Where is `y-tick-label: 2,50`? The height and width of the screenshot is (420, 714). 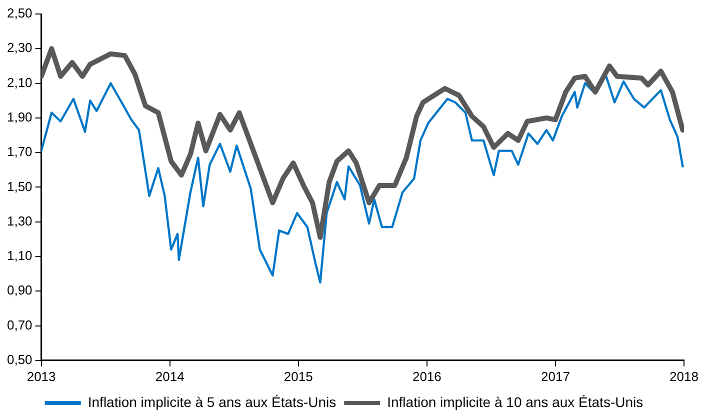 y-tick-label: 2,50 is located at coordinates (19, 13).